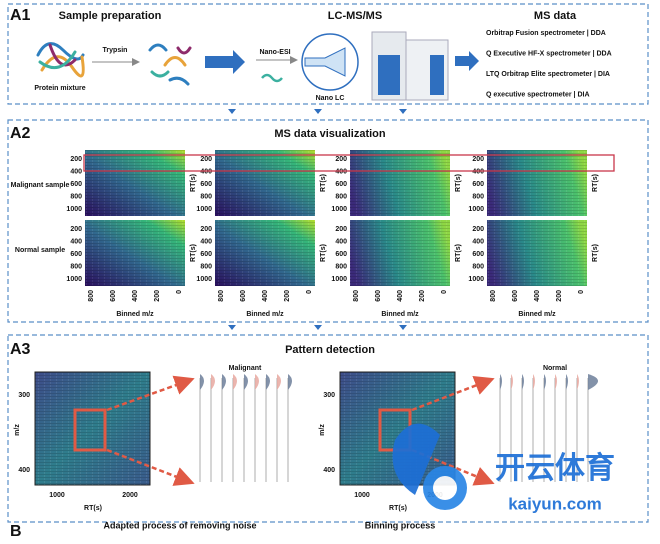 This screenshot has width=660, height=544. Describe the element at coordinates (274, 52) in the screenshot. I see `label: Nano-ESI` at that location.